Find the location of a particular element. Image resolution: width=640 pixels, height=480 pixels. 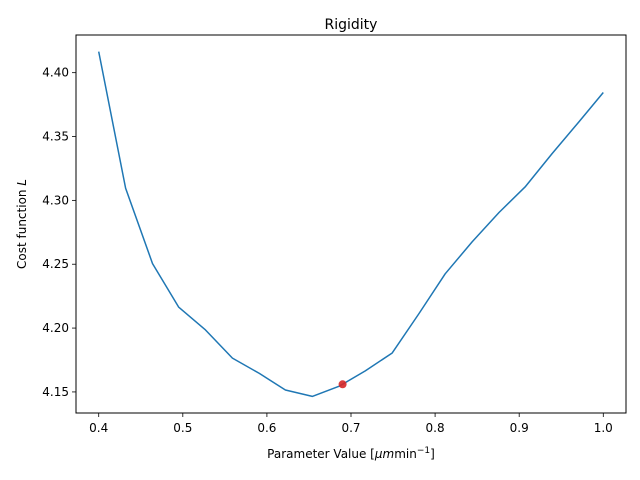

x-axis-label-math: μm is located at coordinates (384, 454).